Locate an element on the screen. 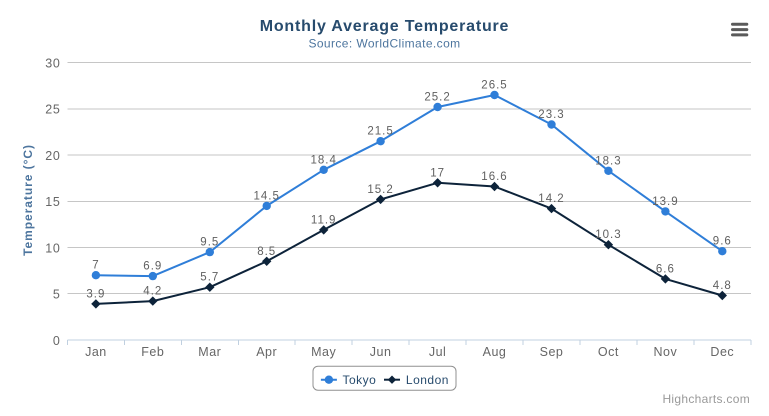 The image size is (769, 416). svg-text: Highcharts.com is located at coordinates (706, 399).